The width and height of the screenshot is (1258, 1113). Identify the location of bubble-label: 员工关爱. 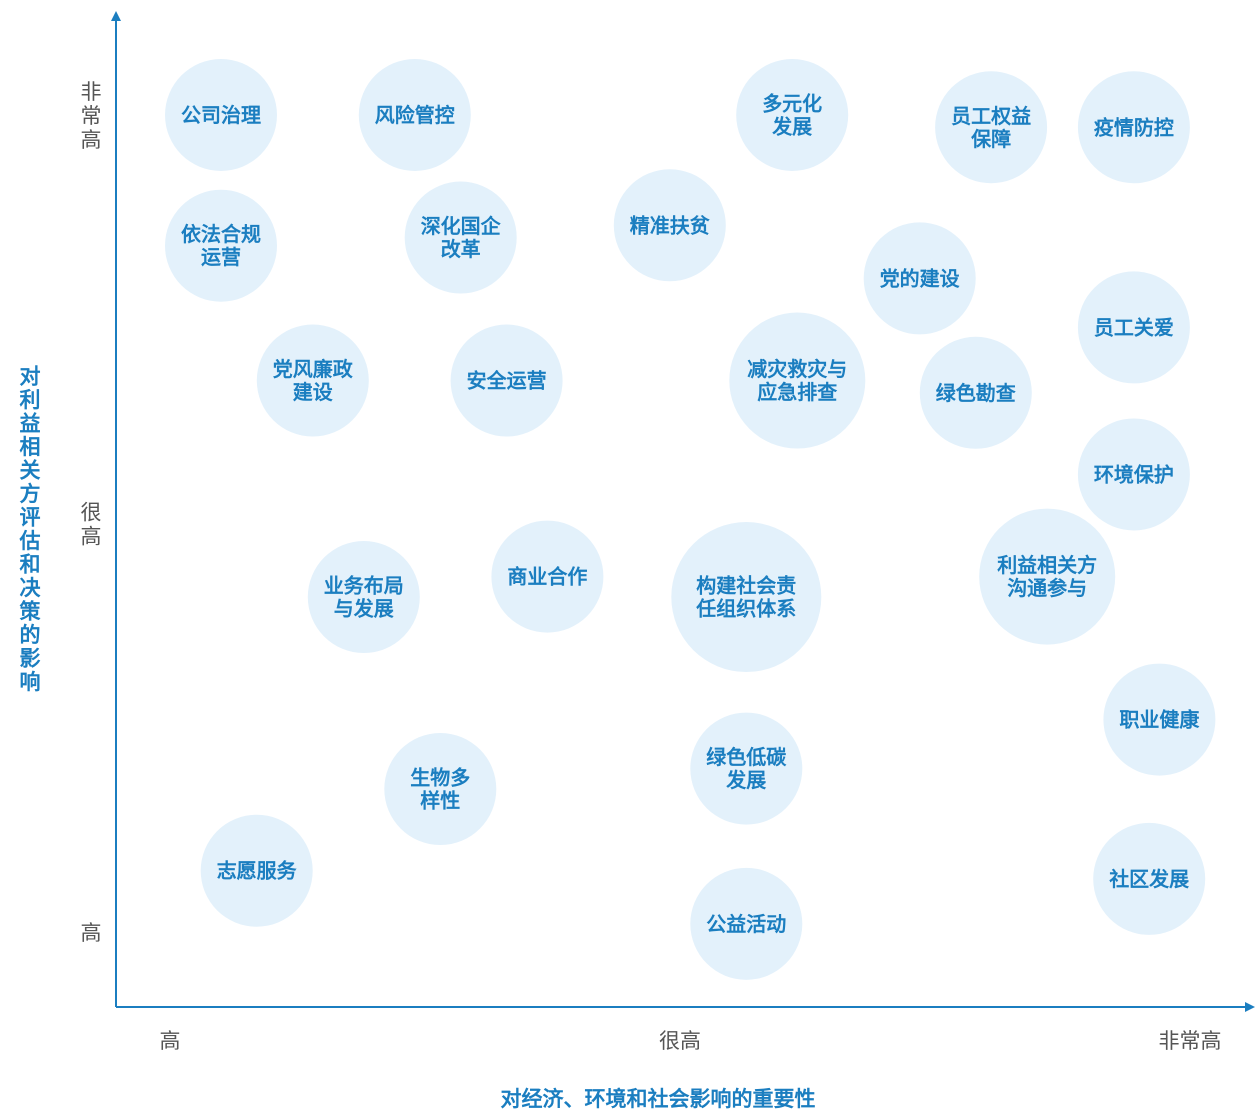
(1134, 327).